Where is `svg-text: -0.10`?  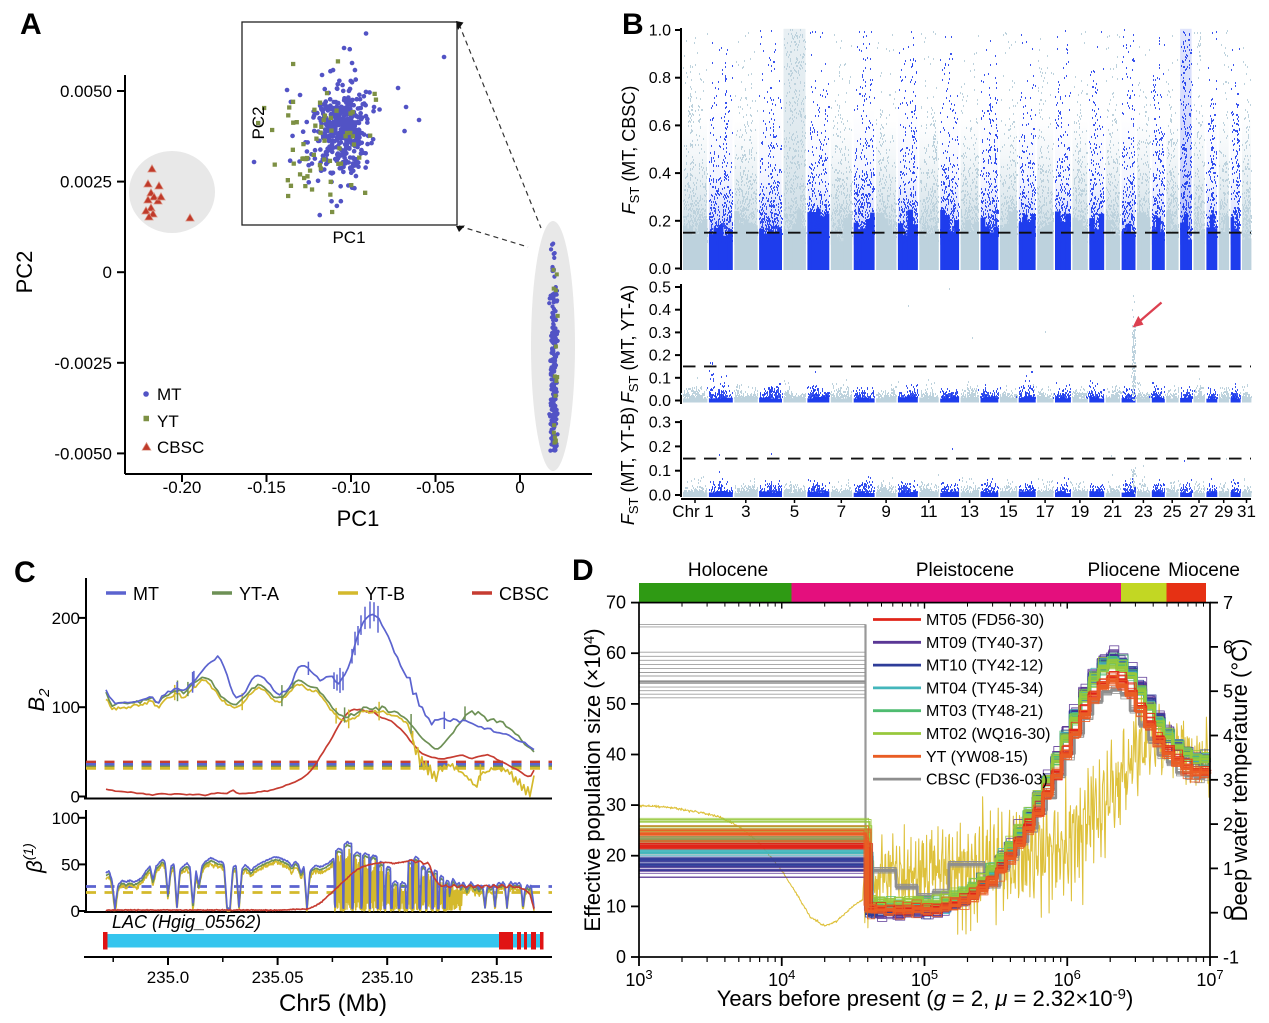 svg-text: -0.10 is located at coordinates (351, 487).